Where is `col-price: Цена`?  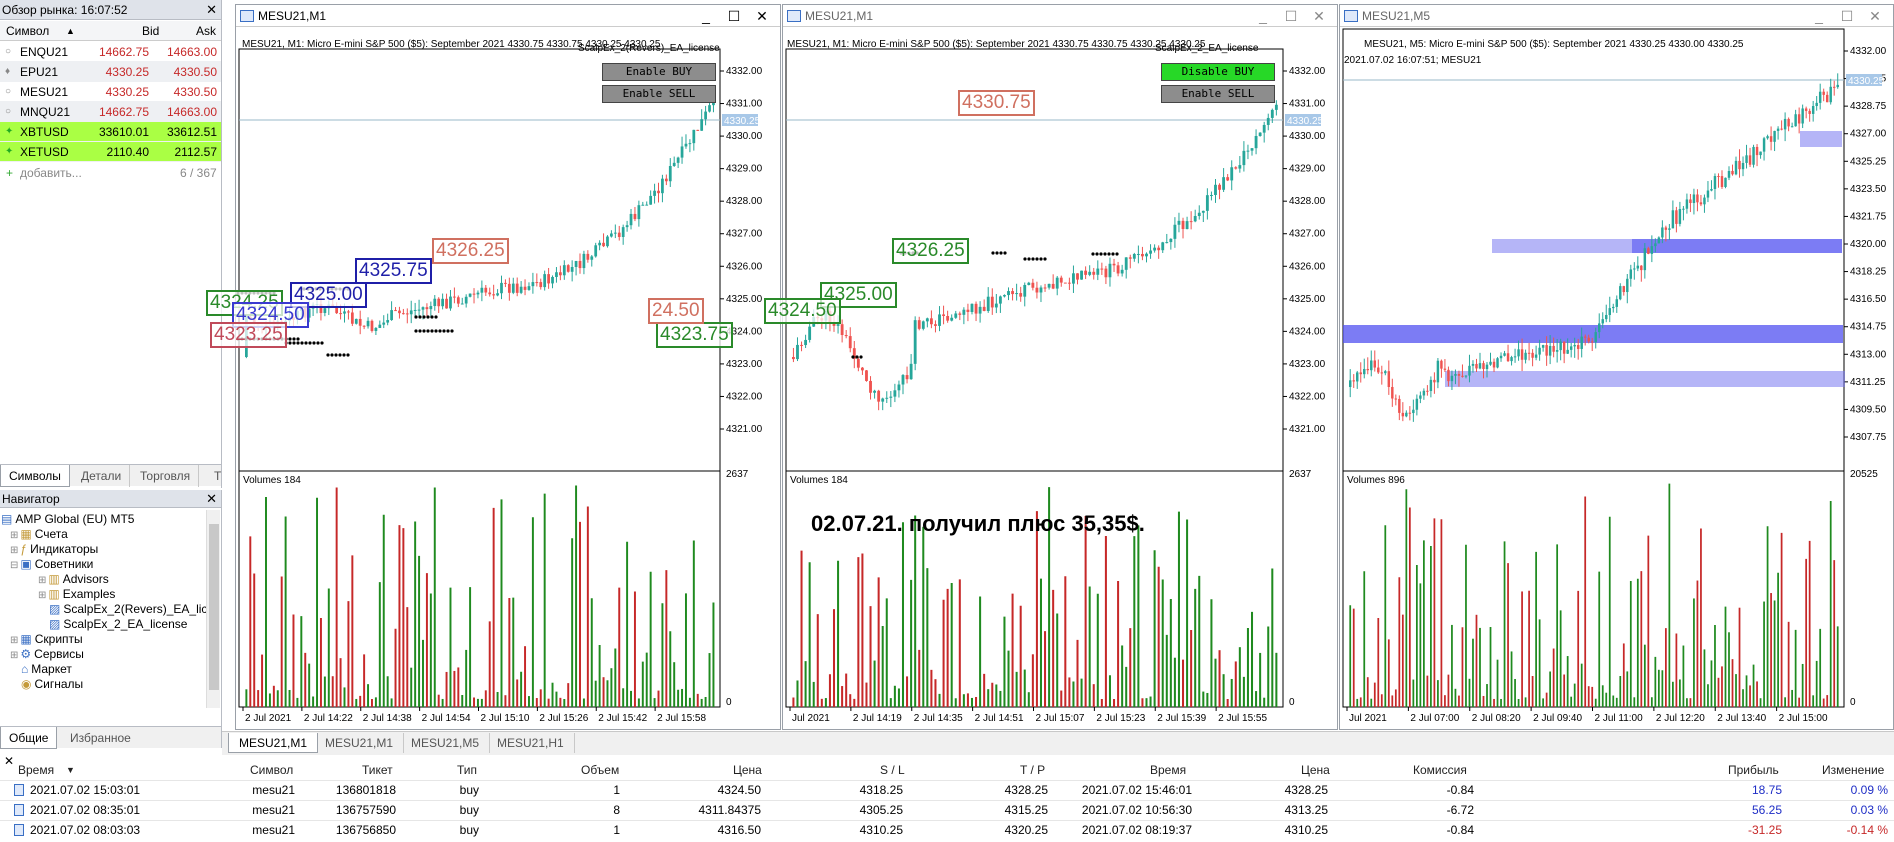 col-price: Цена is located at coordinates (747, 770).